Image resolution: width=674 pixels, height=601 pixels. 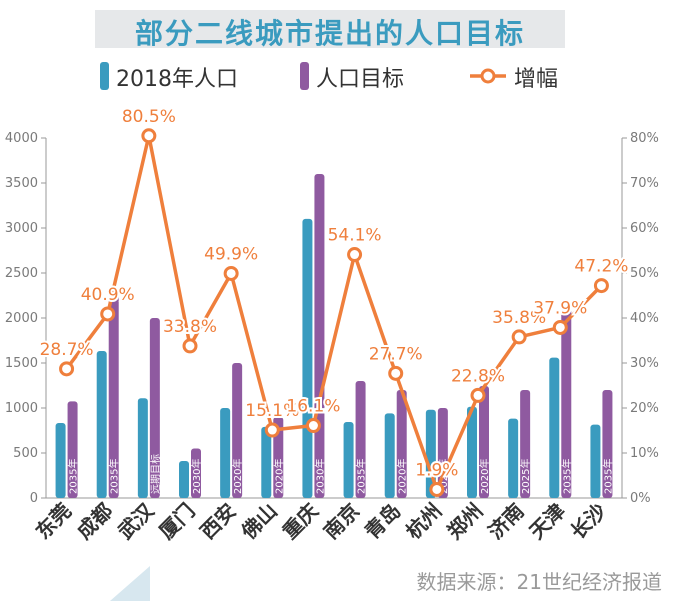 I want to click on chart-title: 部分二线城市提出的人口目标, so click(x=329, y=33).